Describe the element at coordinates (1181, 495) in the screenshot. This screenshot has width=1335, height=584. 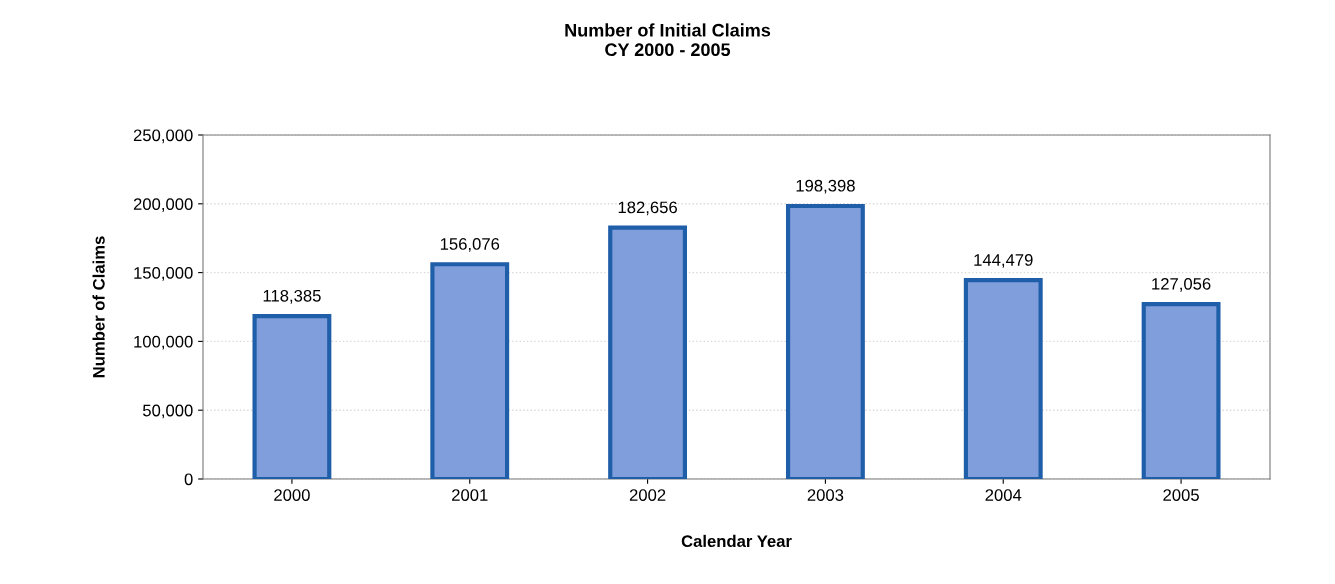
I see `x-tick-label: 2005` at that location.